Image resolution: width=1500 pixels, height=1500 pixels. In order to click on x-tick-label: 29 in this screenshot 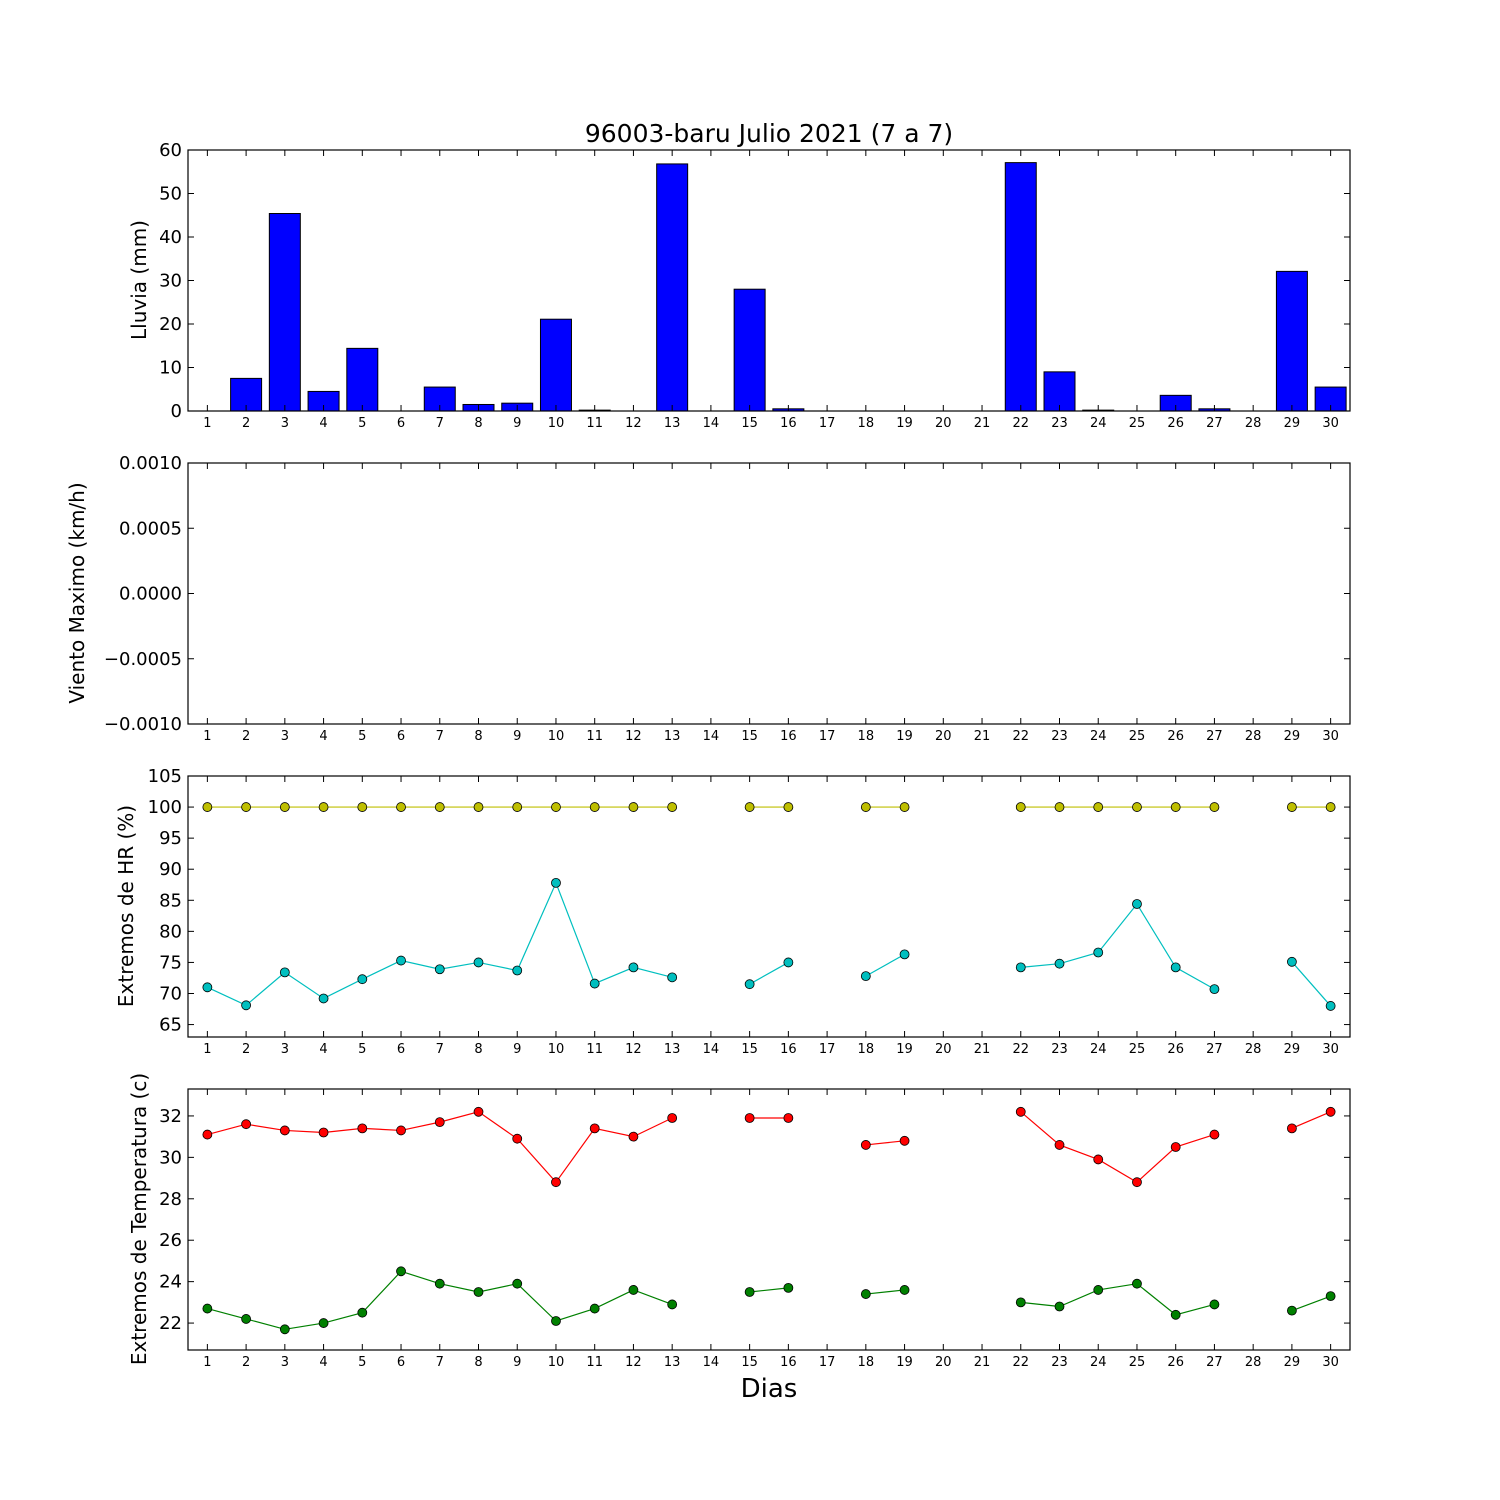, I will do `click(1292, 1049)`.